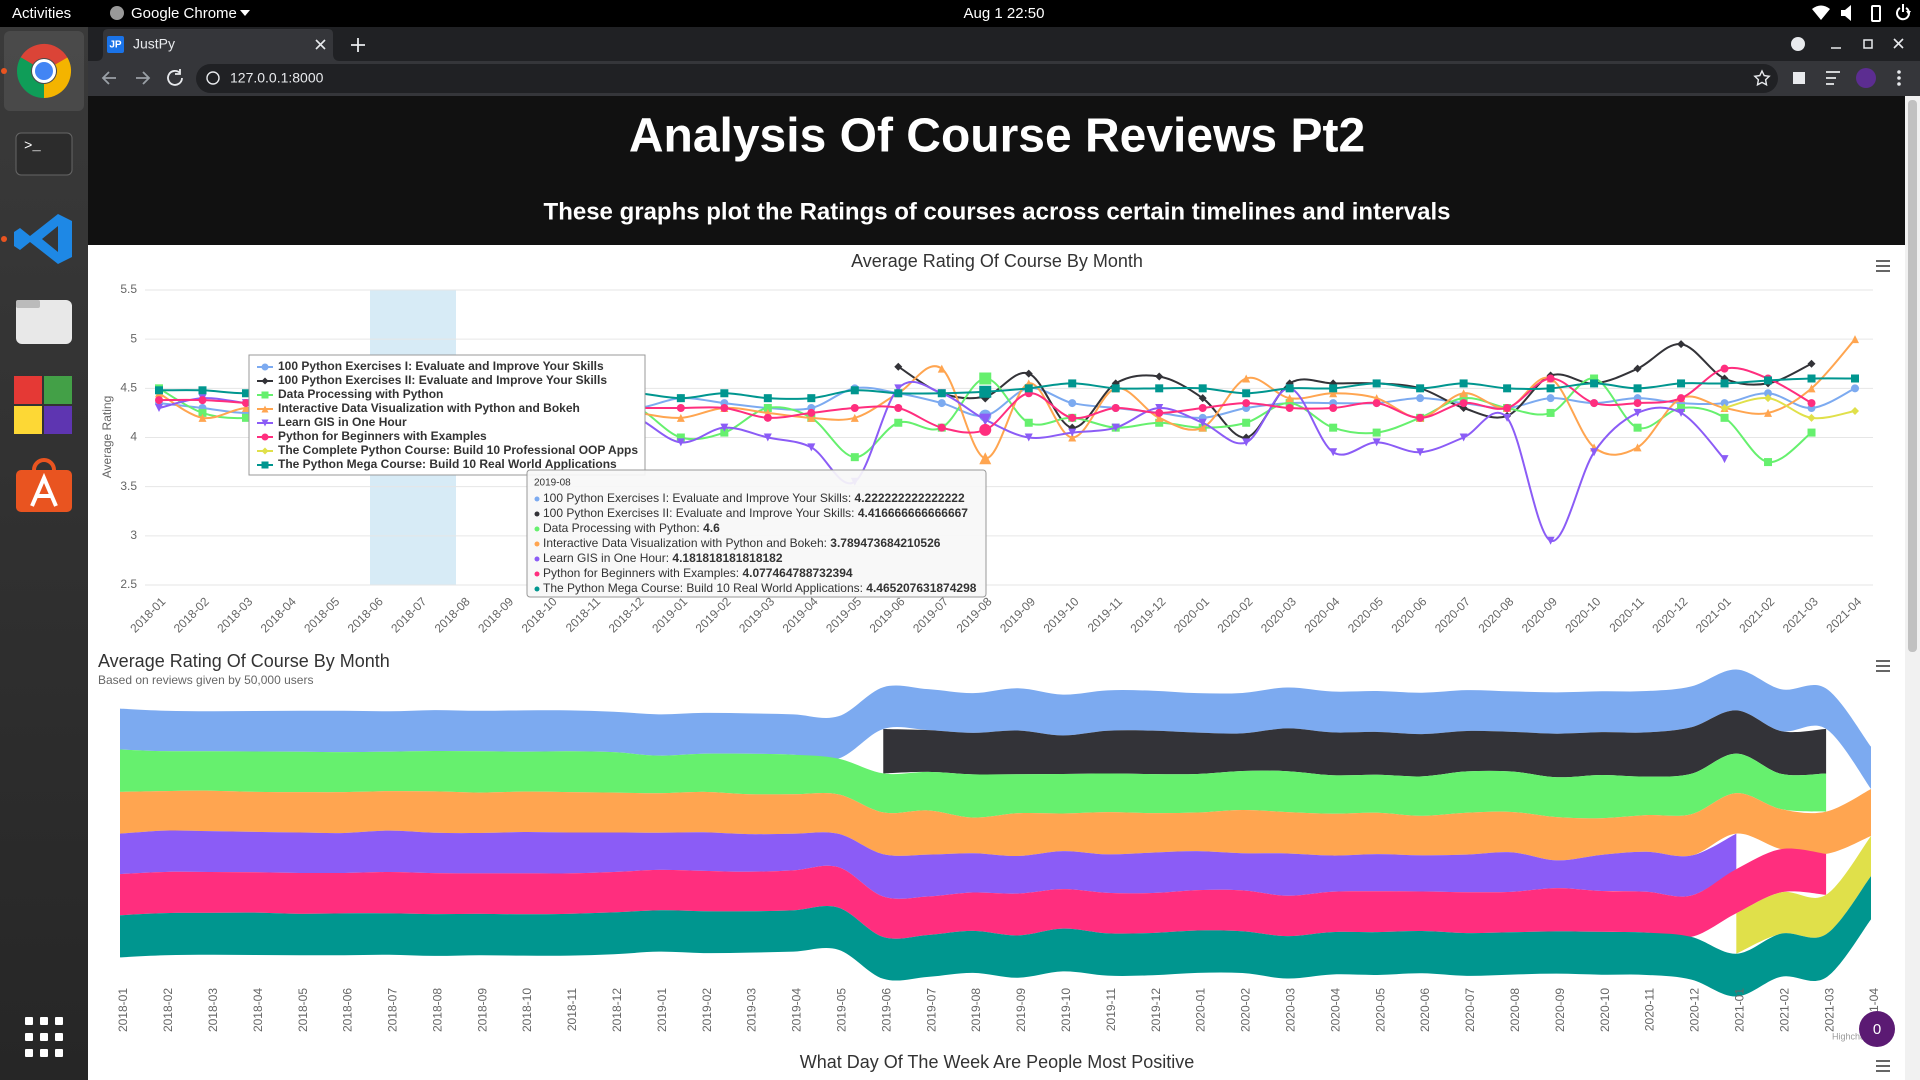  Describe the element at coordinates (1899, 84) in the screenshot. I see `menu-dot` at that location.